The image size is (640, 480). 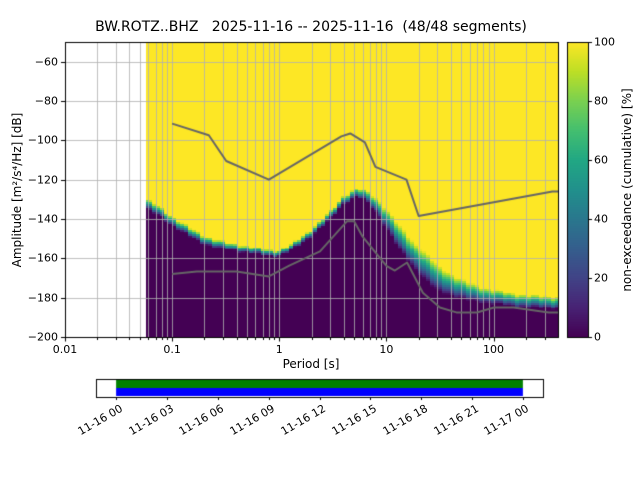 What do you see at coordinates (311, 364) in the screenshot?
I see `x-axis-label: Period [s]` at bounding box center [311, 364].